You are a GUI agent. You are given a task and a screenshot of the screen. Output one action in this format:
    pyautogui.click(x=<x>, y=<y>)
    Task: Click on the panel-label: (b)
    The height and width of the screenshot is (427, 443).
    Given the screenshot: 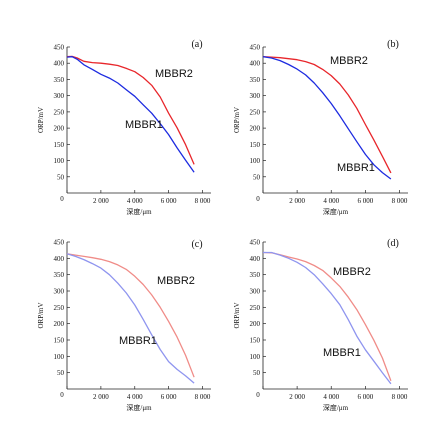 What is the action you would take?
    pyautogui.click(x=393, y=44)
    